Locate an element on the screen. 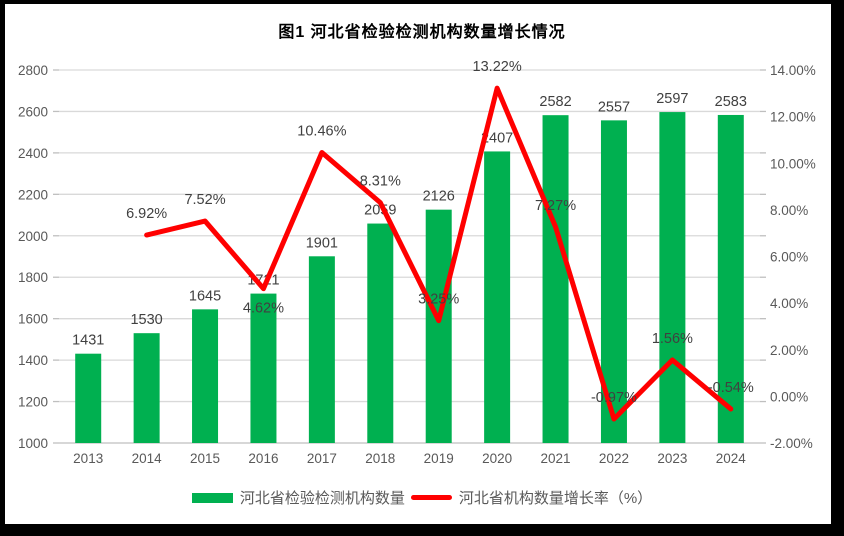 The image size is (844, 536). bar-2019 is located at coordinates (438, 326).